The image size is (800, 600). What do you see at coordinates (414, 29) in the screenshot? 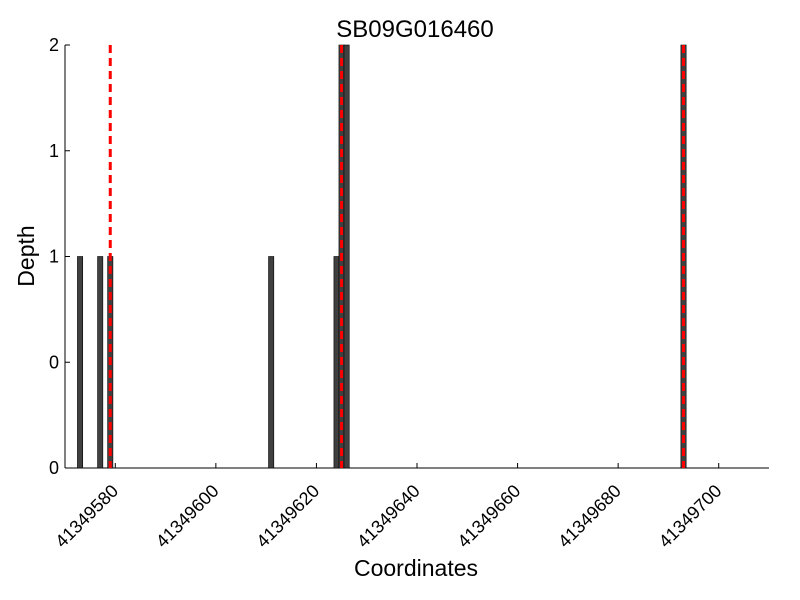
I see `chart-title: SB09G016460` at bounding box center [414, 29].